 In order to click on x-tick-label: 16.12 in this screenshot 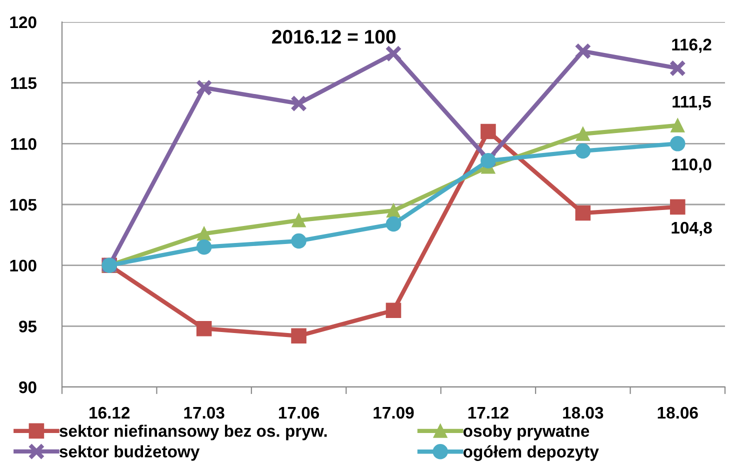, I will do `click(110, 412)`.